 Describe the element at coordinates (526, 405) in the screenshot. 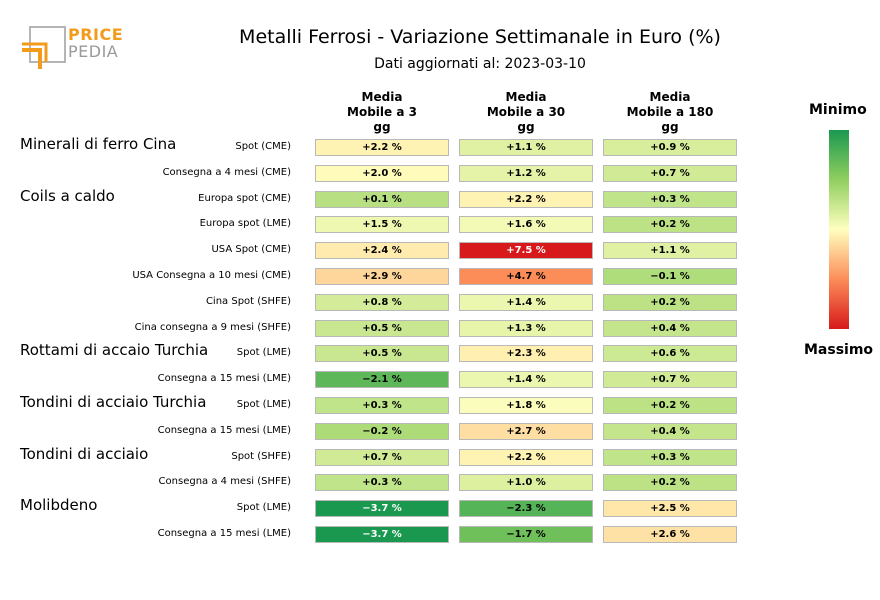

I see `heatmap-cell: +1.8 %` at that location.